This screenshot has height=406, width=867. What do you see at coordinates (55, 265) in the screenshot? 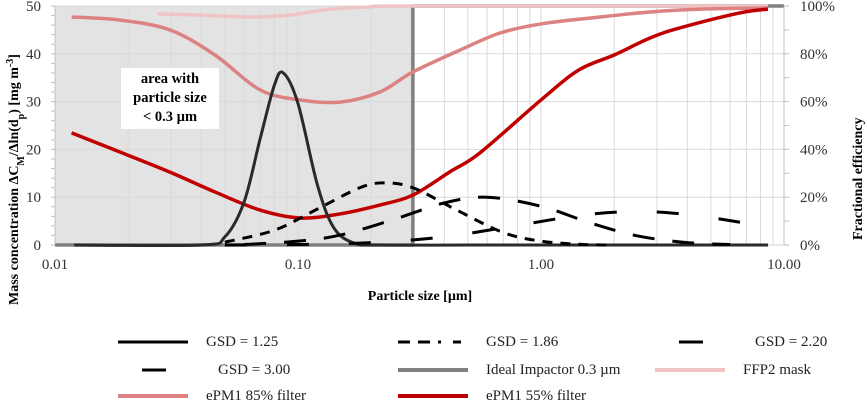
I see `x-tick-label: 0.01` at bounding box center [55, 265].